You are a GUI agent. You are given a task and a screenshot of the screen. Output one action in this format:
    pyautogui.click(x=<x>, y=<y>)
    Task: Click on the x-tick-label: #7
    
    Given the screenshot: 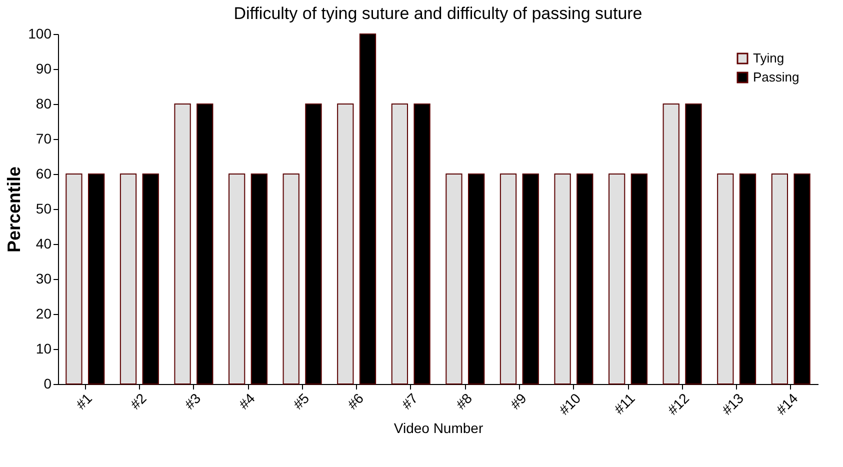 What is the action you would take?
    pyautogui.click(x=409, y=401)
    